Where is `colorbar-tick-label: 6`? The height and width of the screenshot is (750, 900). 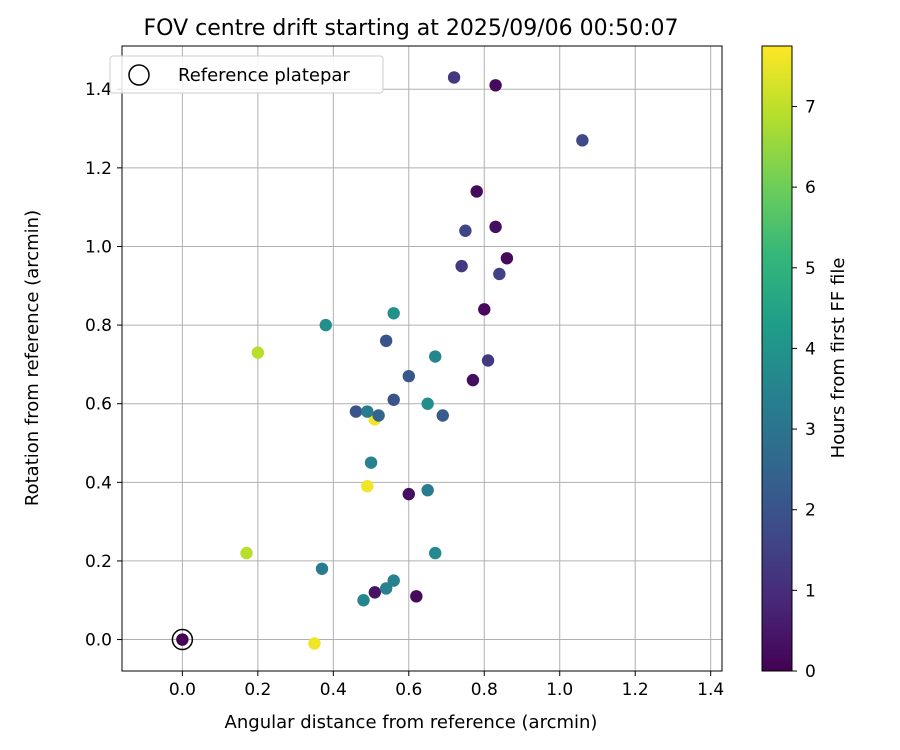
colorbar-tick-label: 6 is located at coordinates (810, 188).